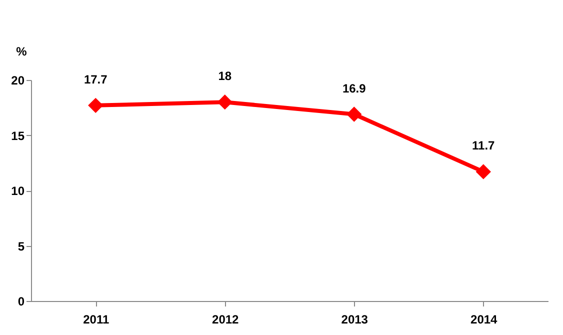 The height and width of the screenshot is (335, 563). Describe the element at coordinates (18, 191) in the screenshot. I see `y-tick-label: 10` at that location.